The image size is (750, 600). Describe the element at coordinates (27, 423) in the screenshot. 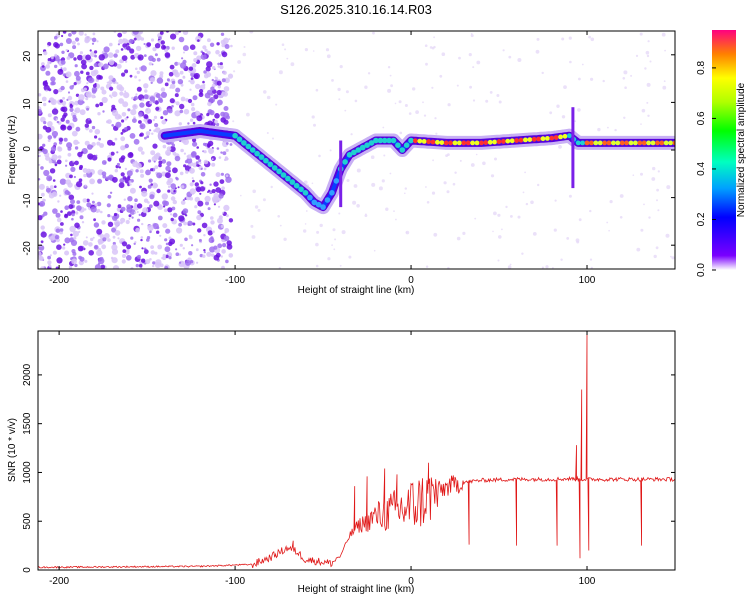

I see `y-tick-label: 1500` at that location.